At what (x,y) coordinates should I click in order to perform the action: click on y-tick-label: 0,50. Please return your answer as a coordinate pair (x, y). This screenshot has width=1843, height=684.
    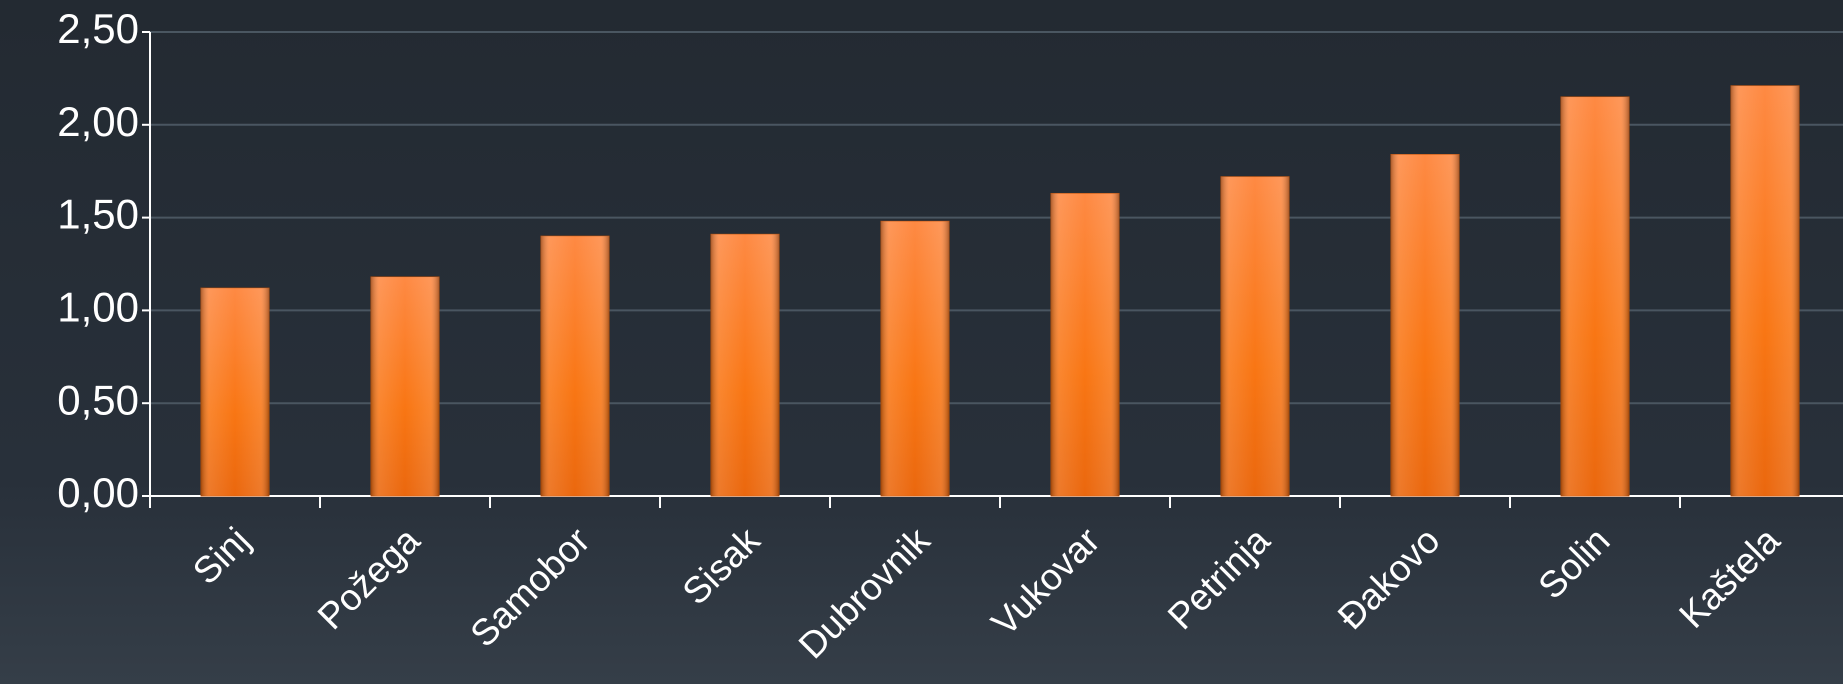
    Looking at the image, I should click on (98, 399).